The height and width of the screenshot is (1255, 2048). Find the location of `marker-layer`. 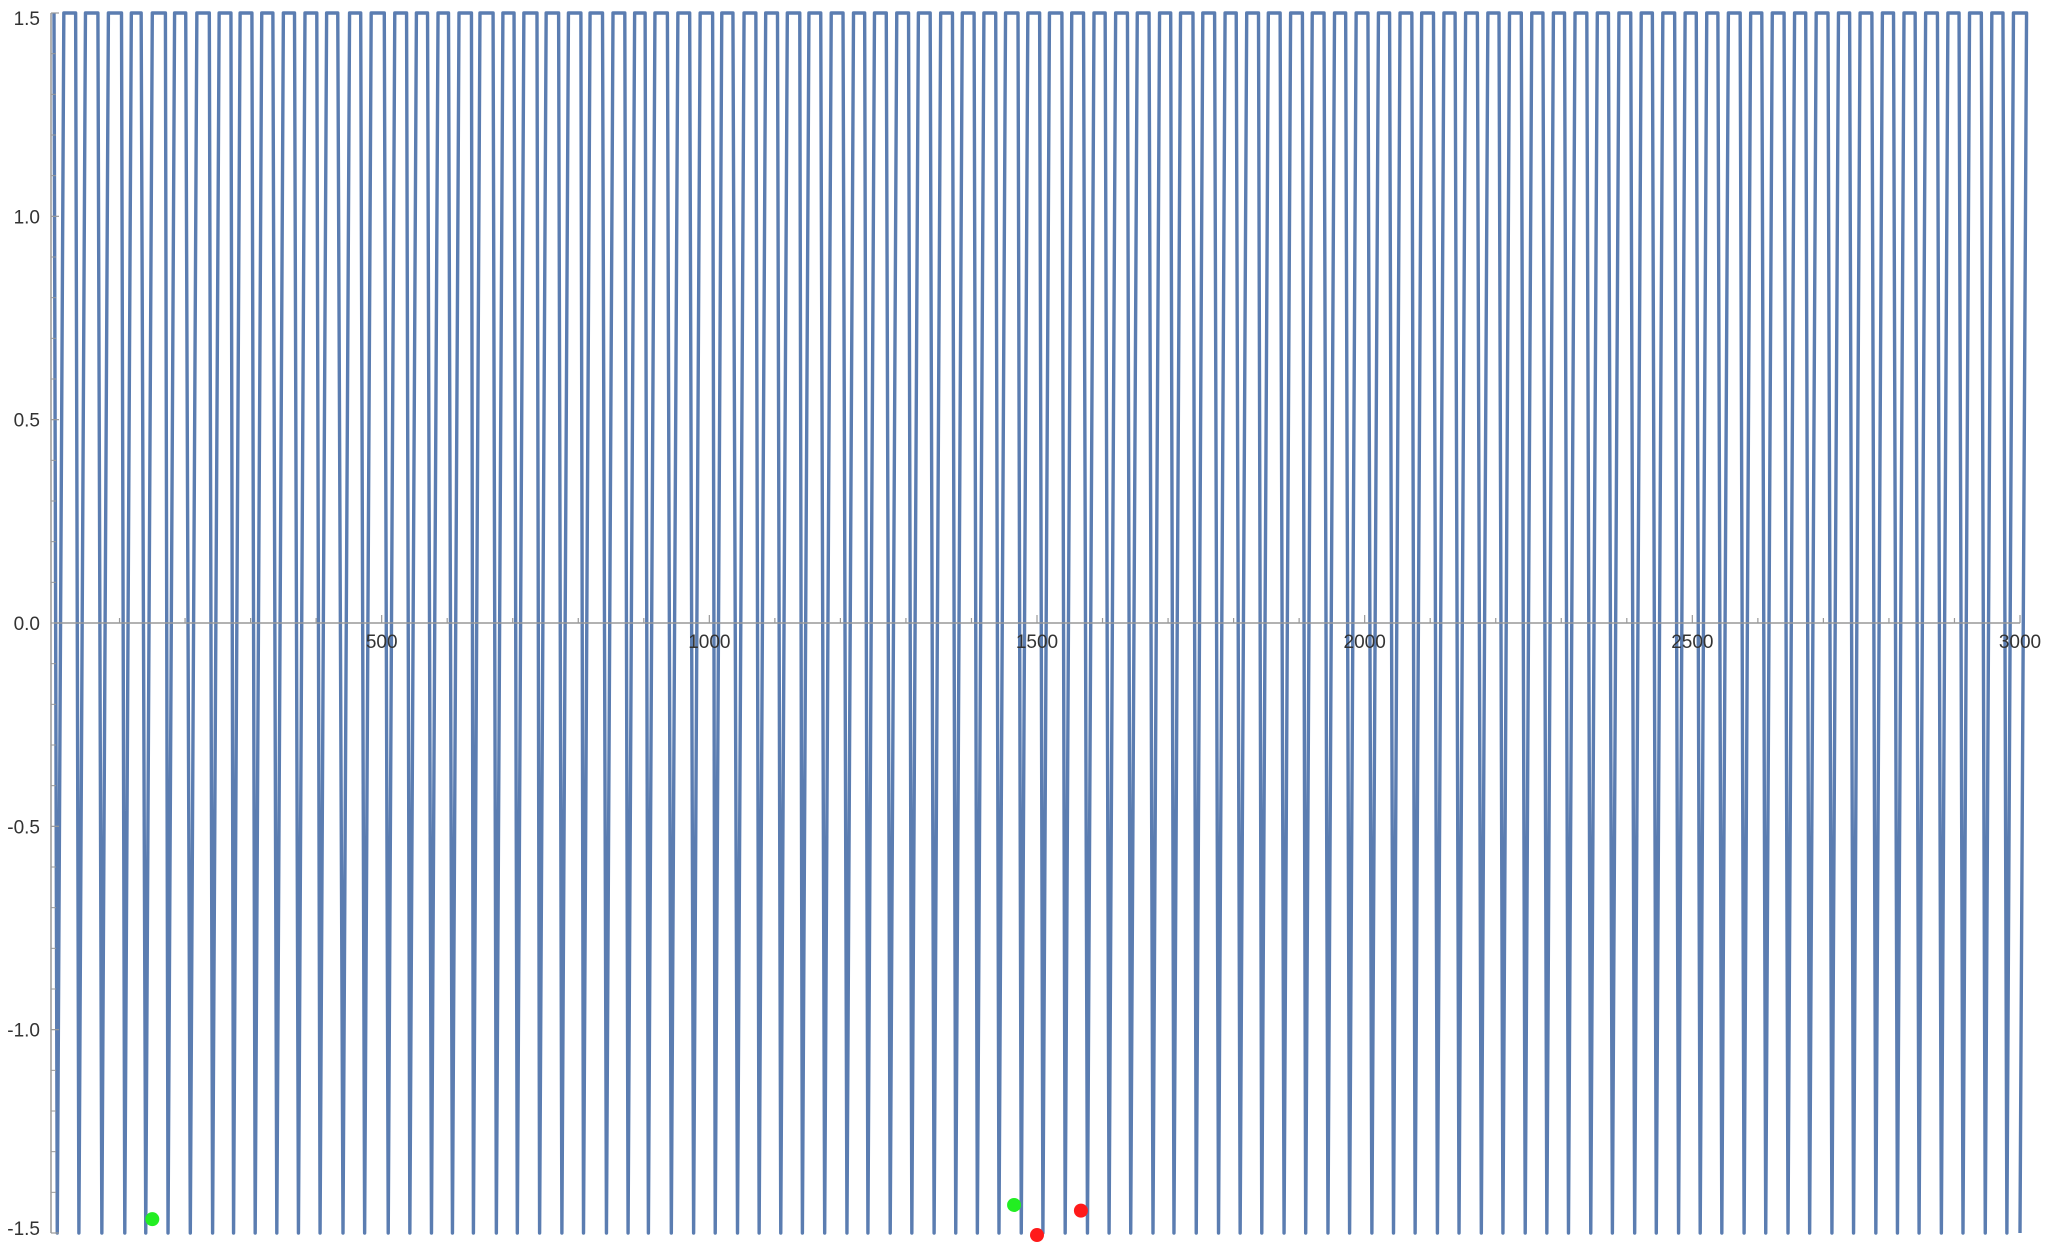

marker-layer is located at coordinates (616, 1220).